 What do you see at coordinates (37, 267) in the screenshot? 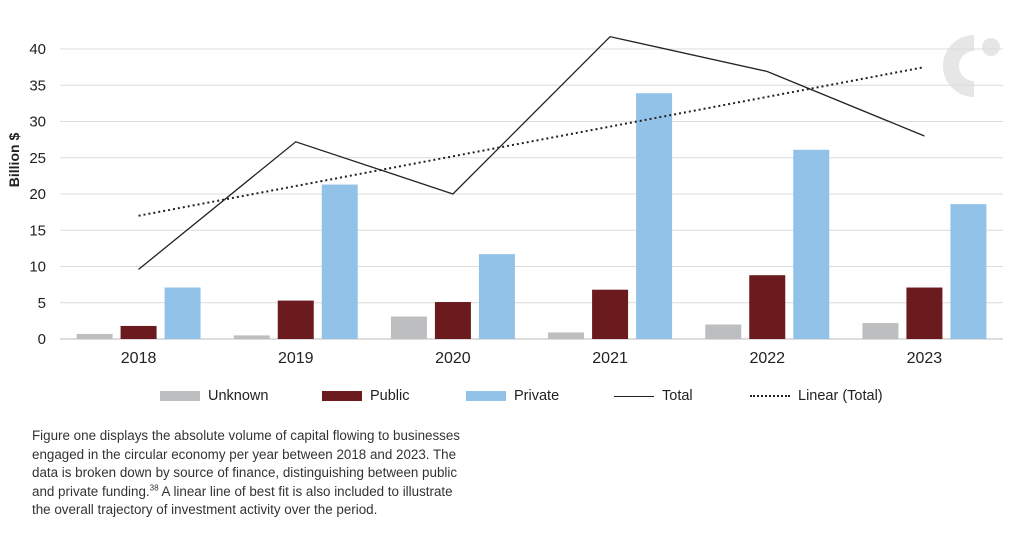
I see `y-tick-label: 10` at bounding box center [37, 267].